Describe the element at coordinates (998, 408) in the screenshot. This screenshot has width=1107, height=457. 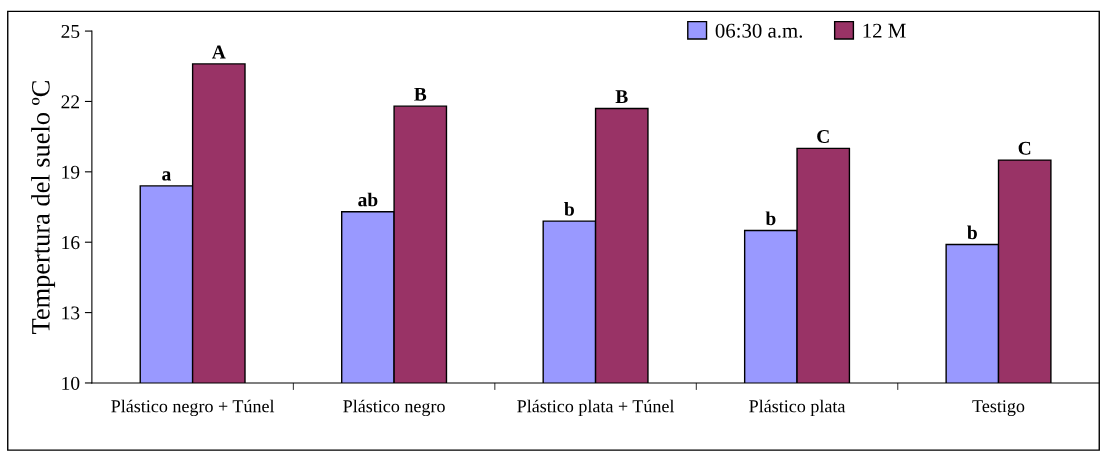
I see `x-tick-label: Testigo` at that location.